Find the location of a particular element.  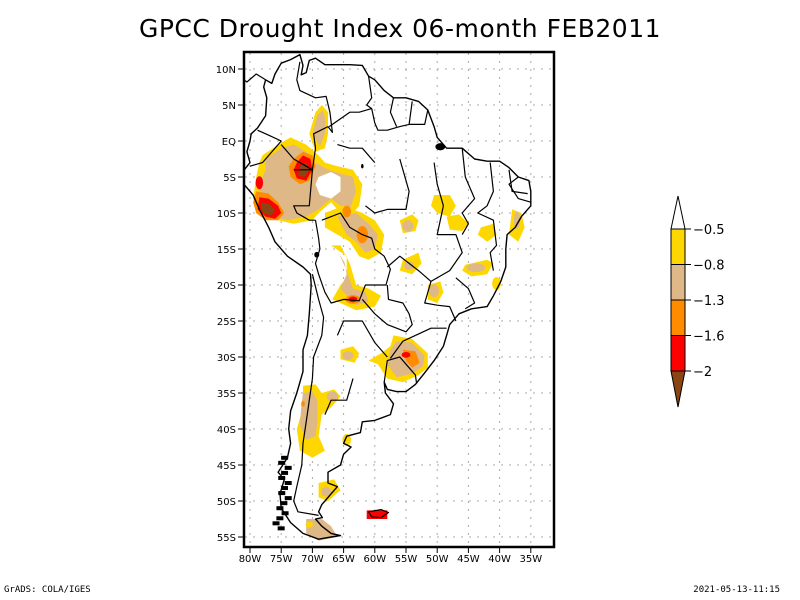

lon-tick-label: 75W is located at coordinates (281, 559).